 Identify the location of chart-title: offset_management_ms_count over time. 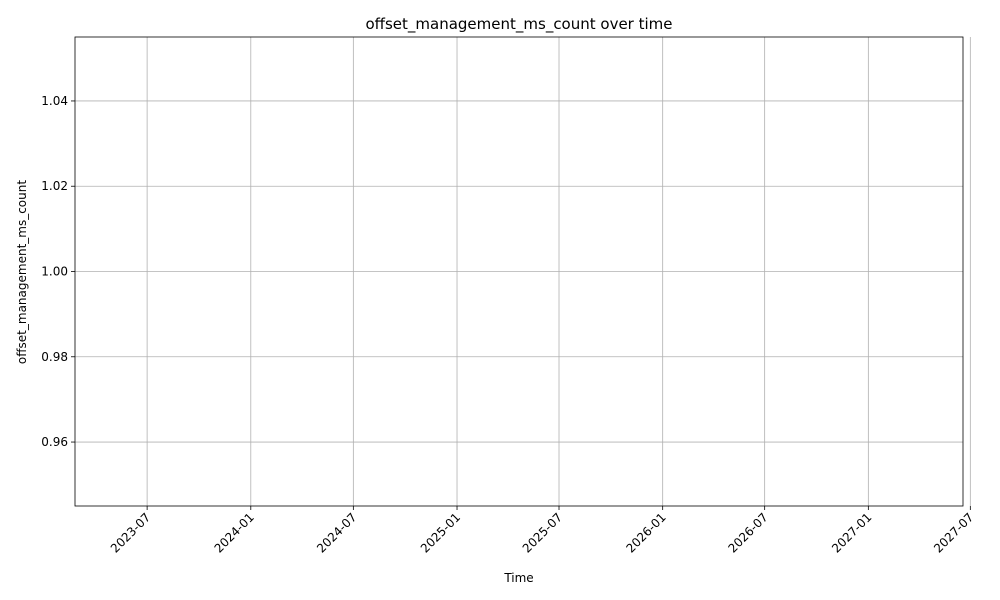
(518, 24).